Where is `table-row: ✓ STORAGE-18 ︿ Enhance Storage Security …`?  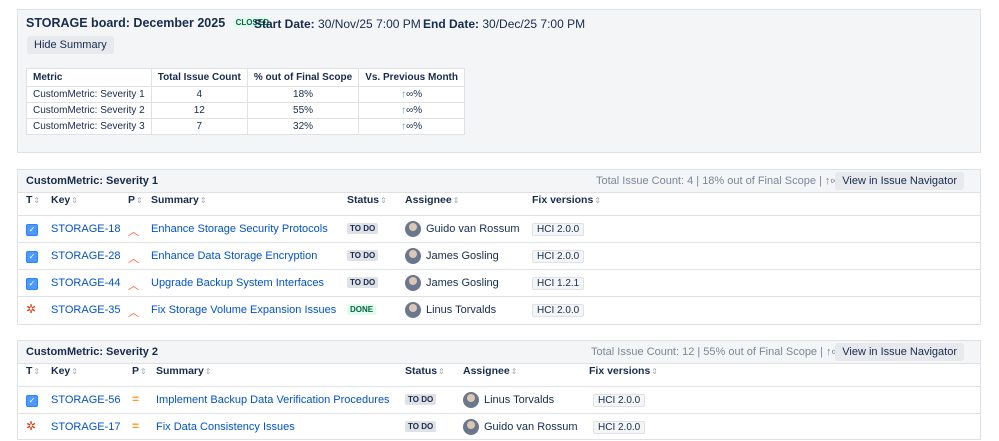
table-row: ✓ STORAGE-18 ︿ Enhance Storage Security … is located at coordinates (499, 229).